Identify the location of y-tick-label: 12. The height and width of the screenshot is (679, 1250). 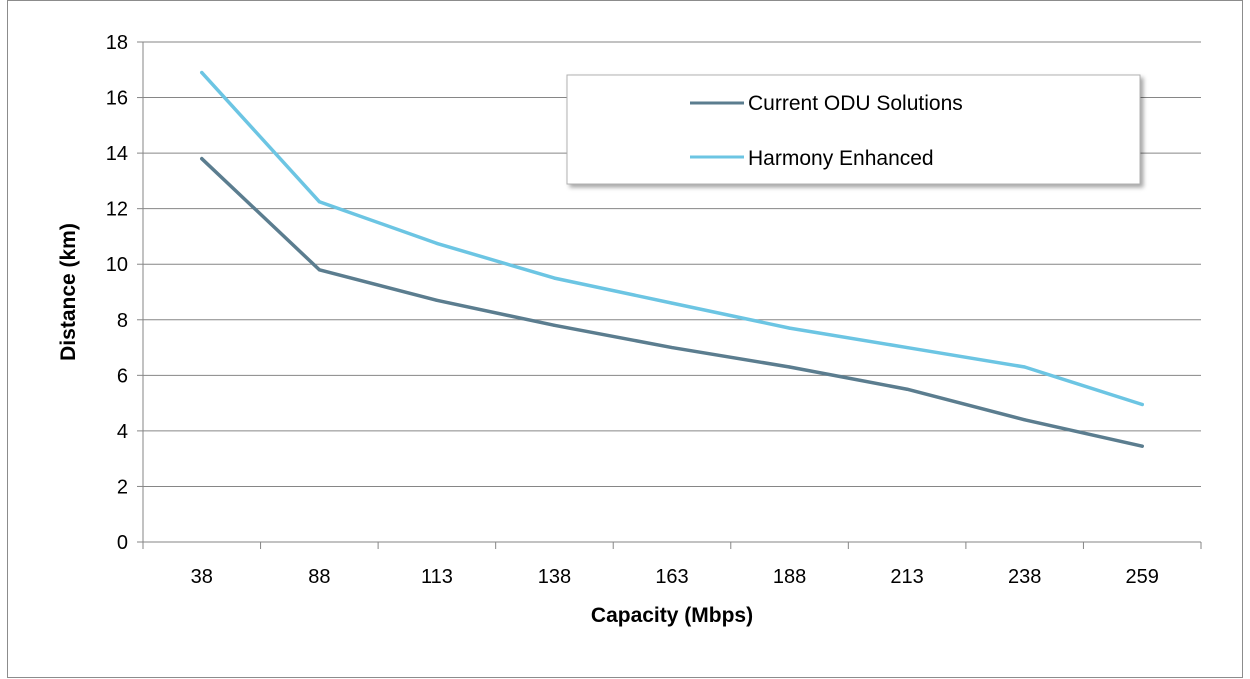
(117, 210).